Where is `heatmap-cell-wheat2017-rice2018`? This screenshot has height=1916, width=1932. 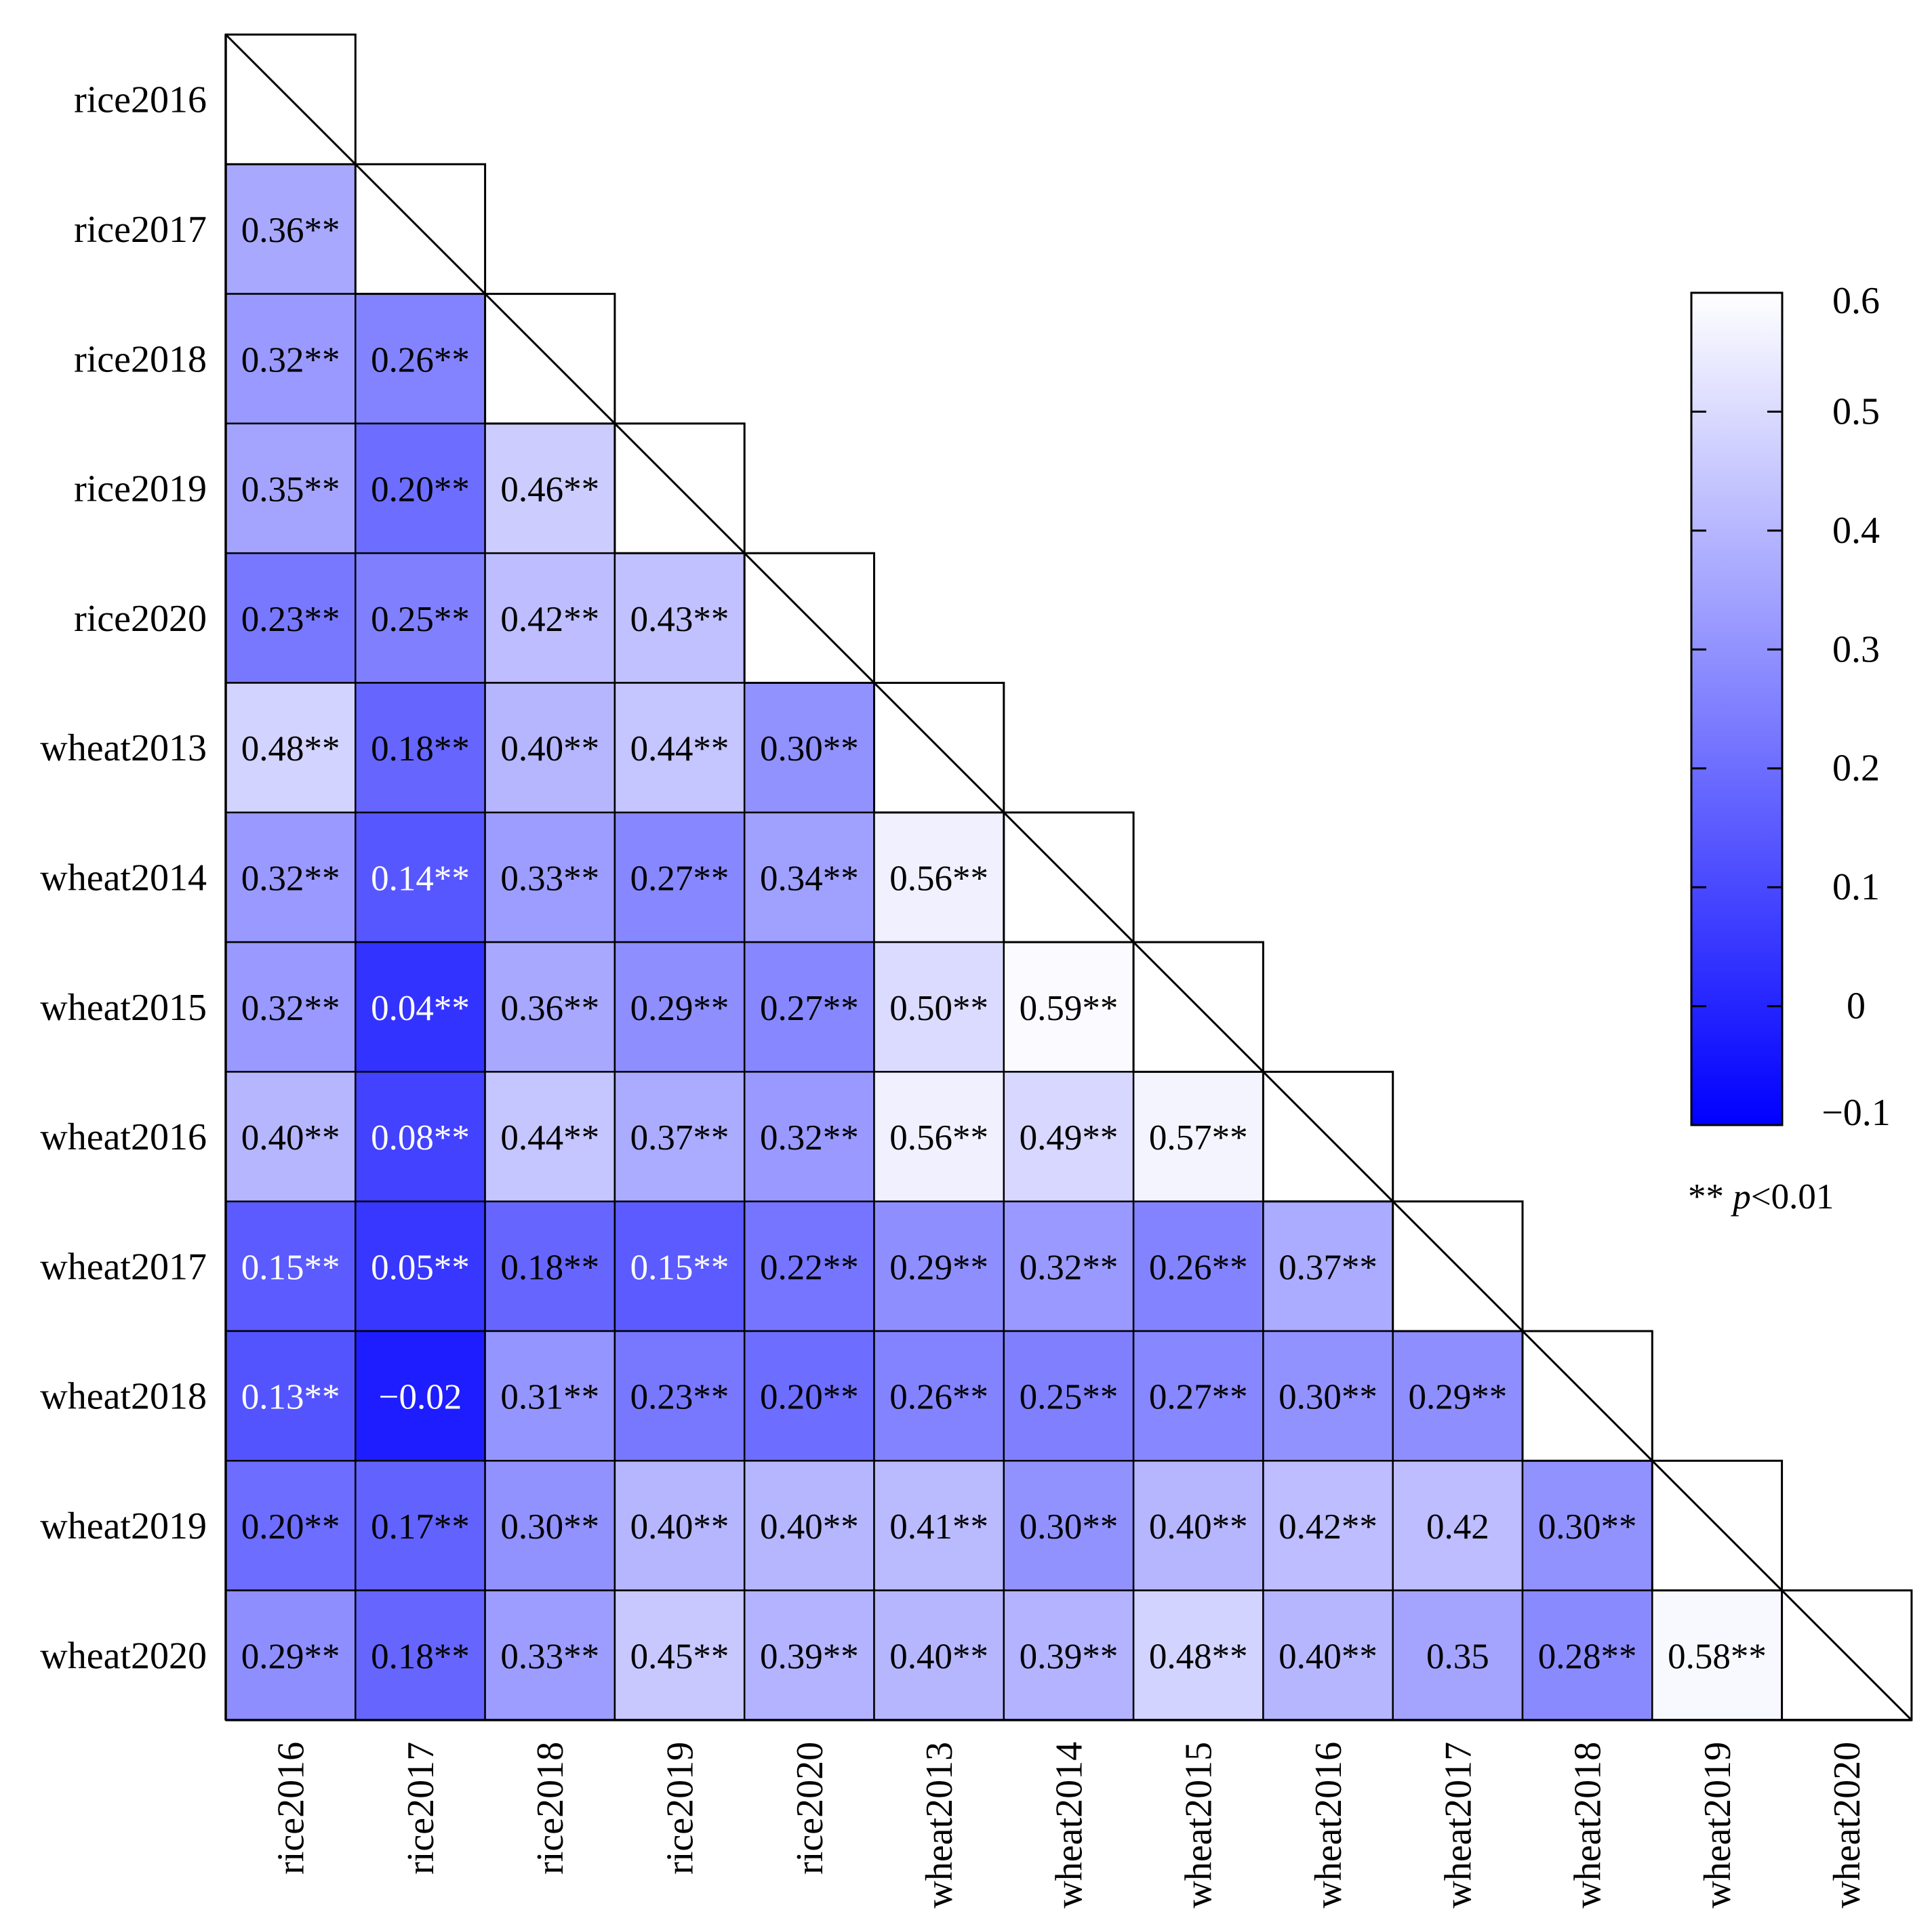 heatmap-cell-wheat2017-rice2018 is located at coordinates (550, 1266).